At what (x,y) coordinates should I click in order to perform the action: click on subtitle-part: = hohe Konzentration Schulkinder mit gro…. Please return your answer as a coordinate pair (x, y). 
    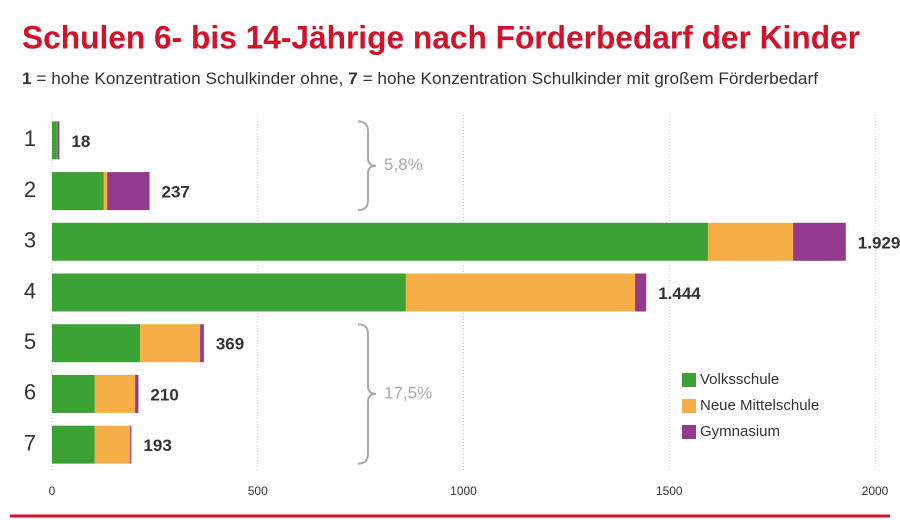
    Looking at the image, I should click on (588, 78).